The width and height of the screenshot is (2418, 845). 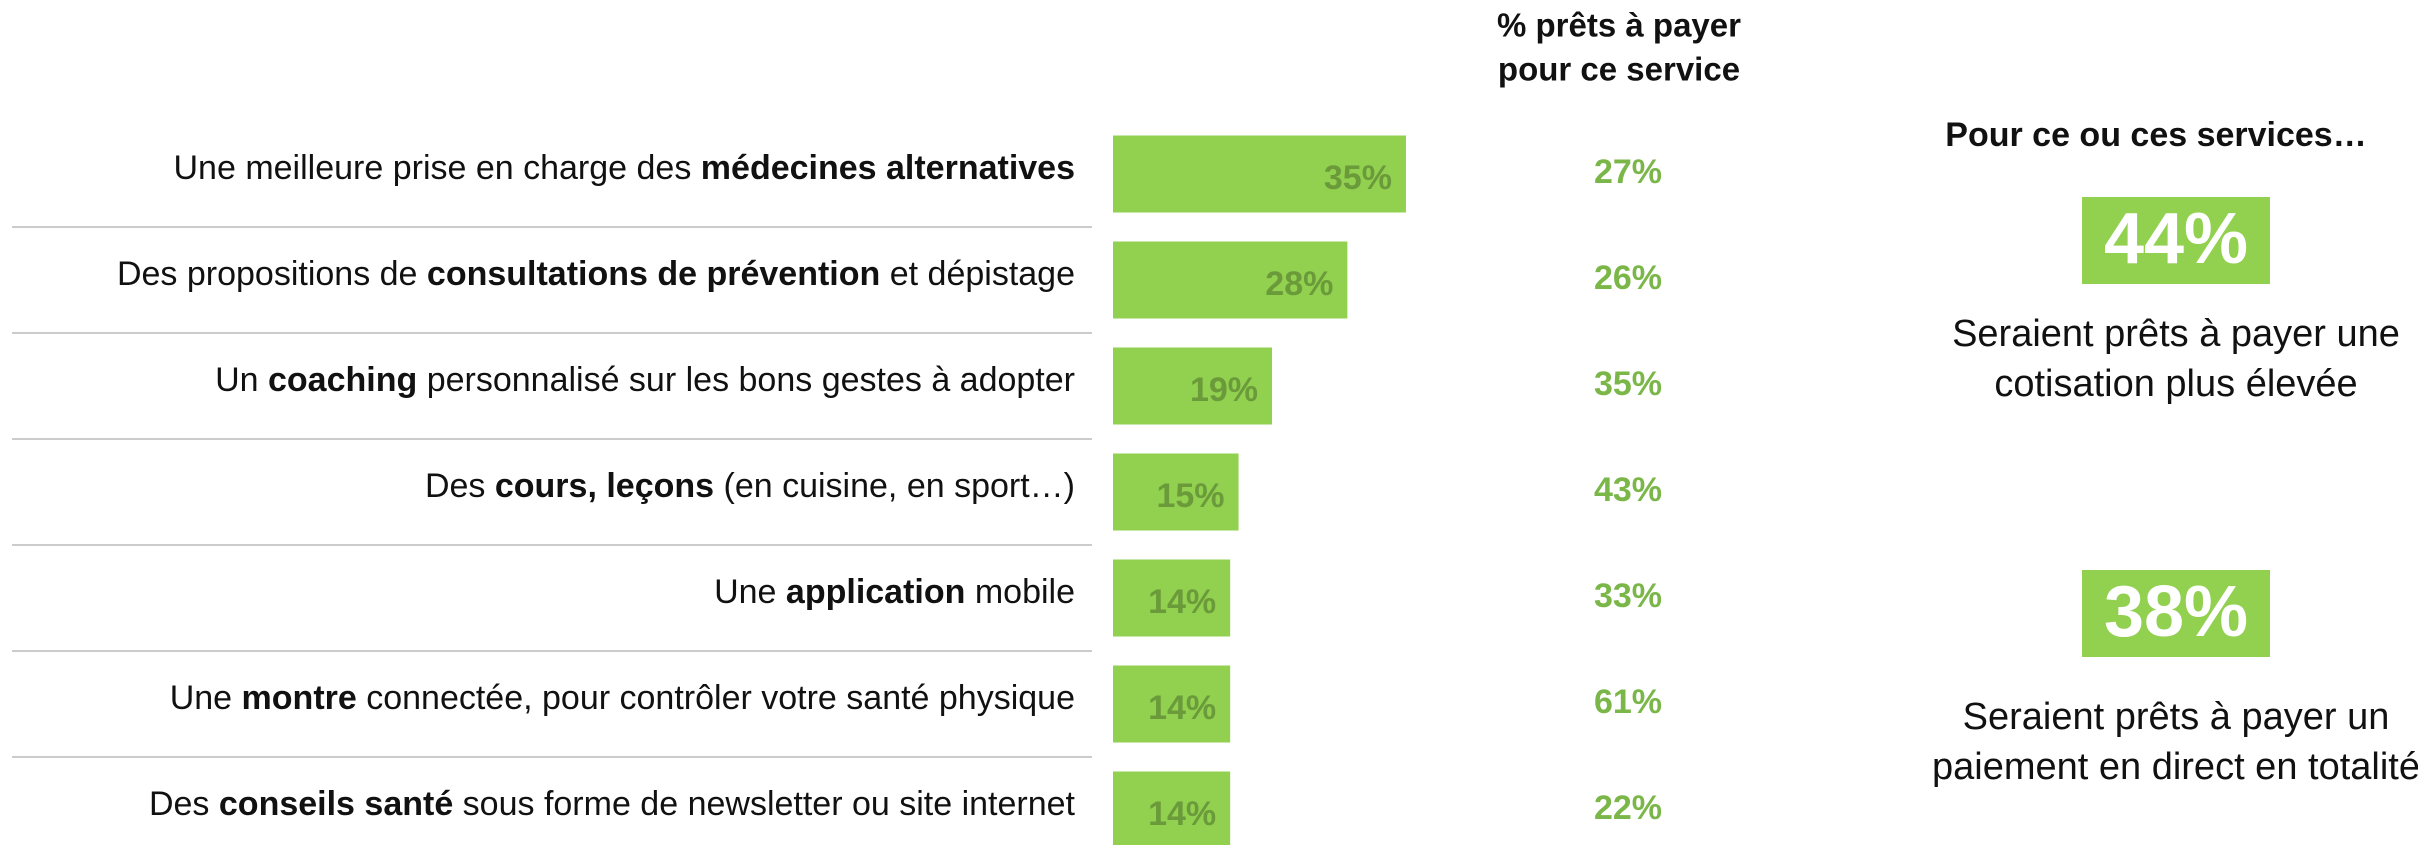 What do you see at coordinates (1619, 25) in the screenshot?
I see `column-title: % prêts à payer` at bounding box center [1619, 25].